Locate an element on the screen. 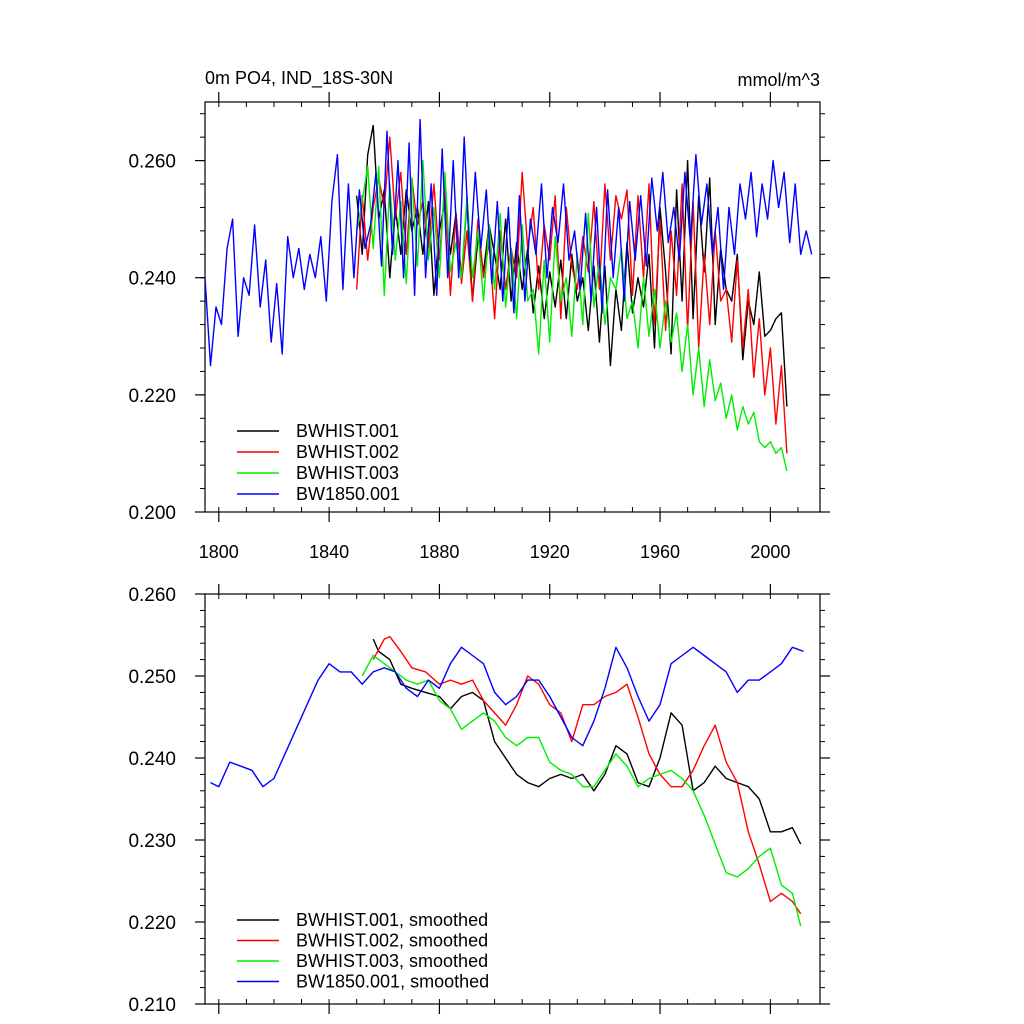  series-line-bw1850-001-smoothed is located at coordinates (507, 717).